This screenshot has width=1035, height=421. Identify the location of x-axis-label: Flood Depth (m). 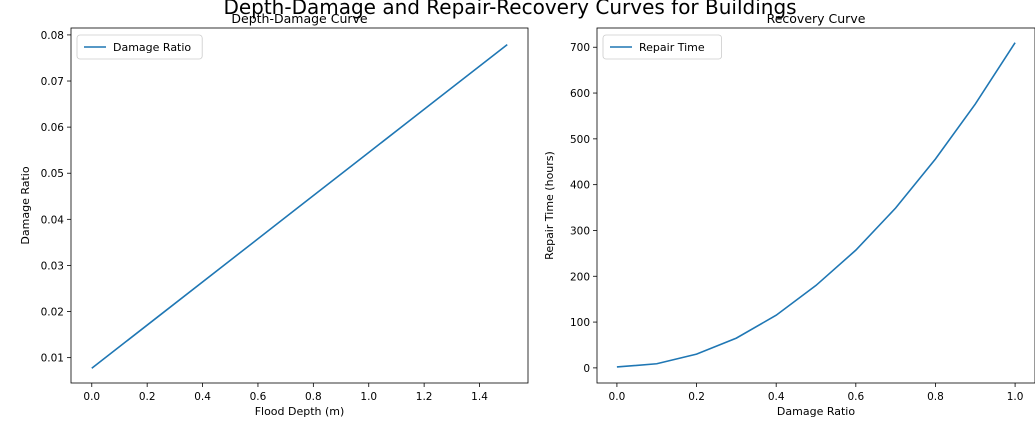
(300, 411).